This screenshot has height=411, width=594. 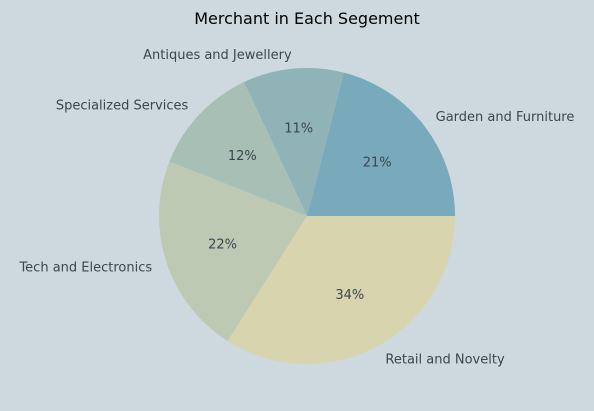 I want to click on pie-category-label-1: Antiques and Jewellery, so click(x=217, y=55).